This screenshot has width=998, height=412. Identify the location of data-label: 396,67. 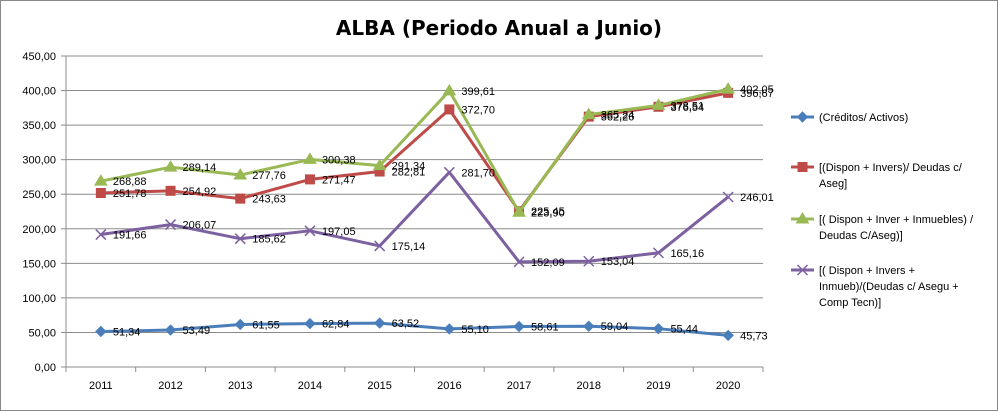
(757, 94).